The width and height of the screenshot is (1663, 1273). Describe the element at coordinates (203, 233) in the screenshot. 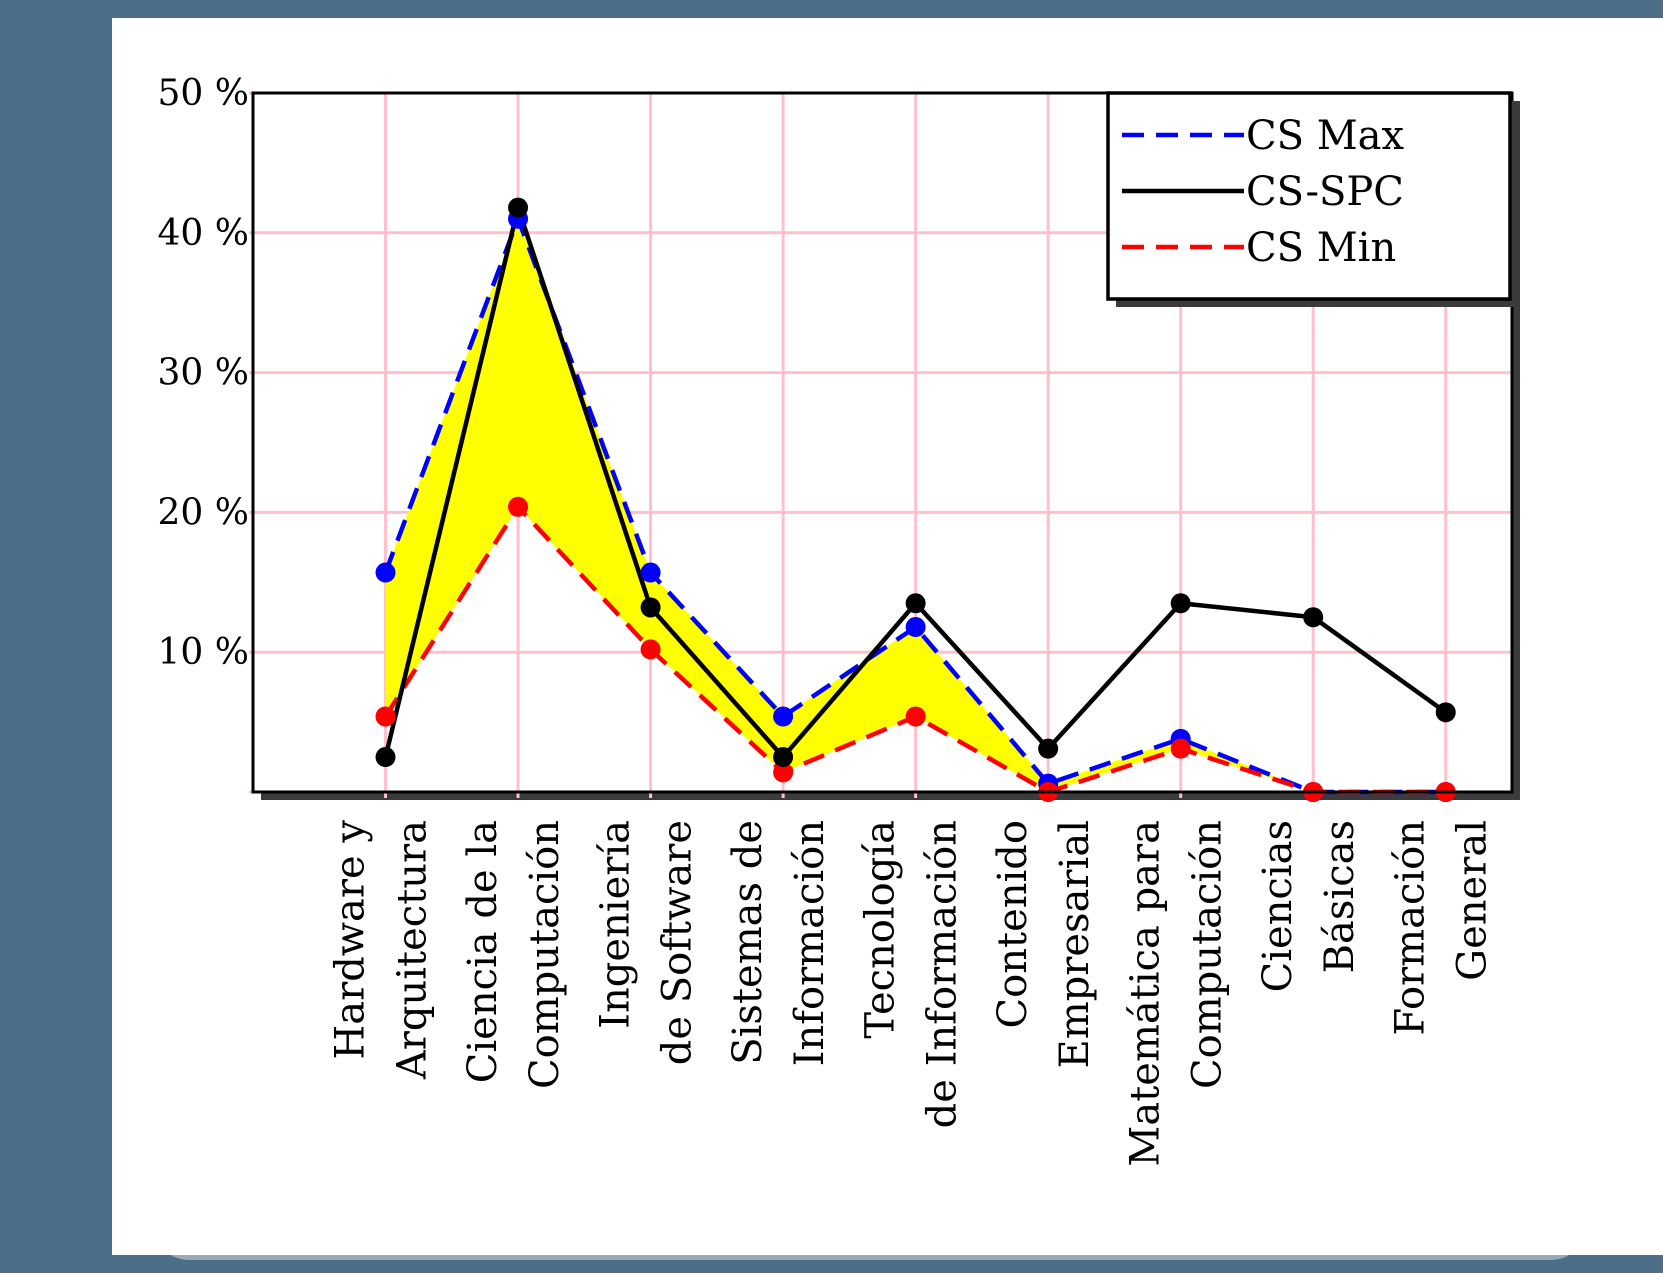

I see `y-tick-label: 40 %` at that location.